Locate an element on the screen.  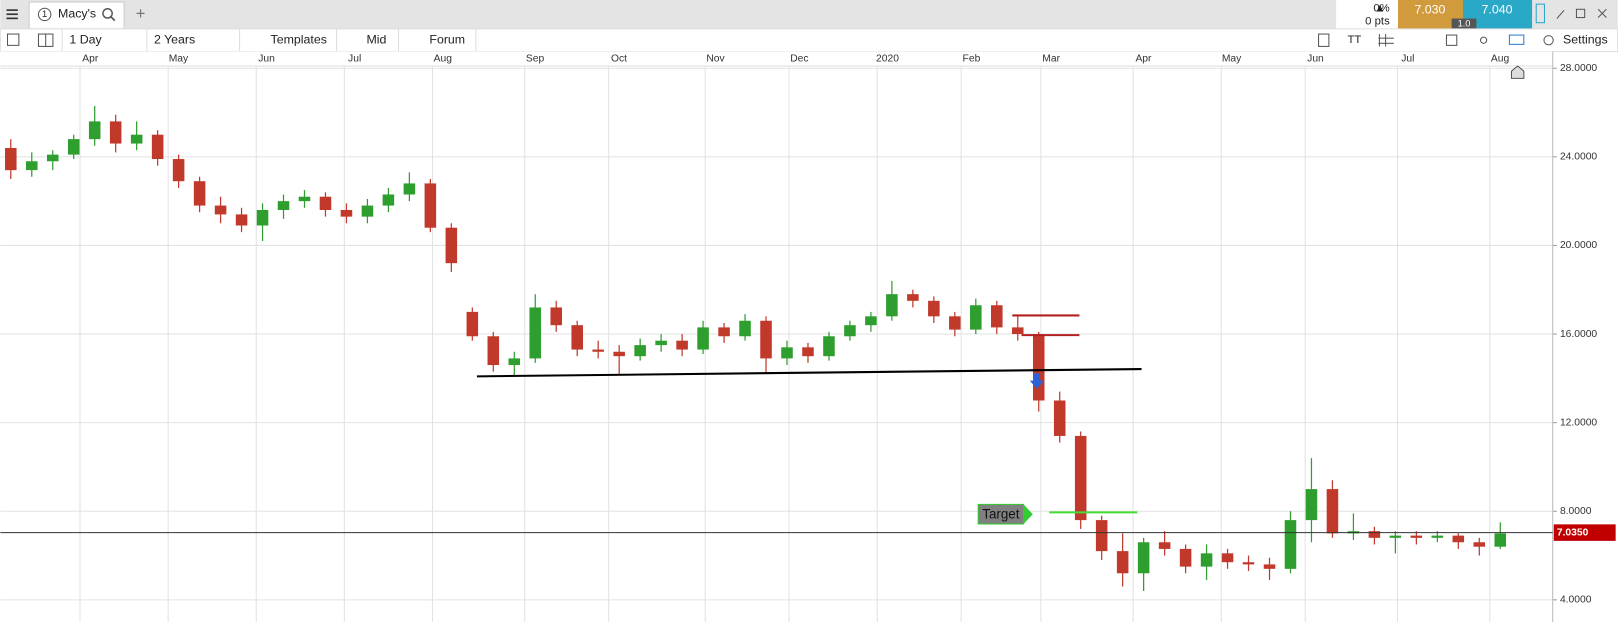
window-icons is located at coordinates (1571, 13).